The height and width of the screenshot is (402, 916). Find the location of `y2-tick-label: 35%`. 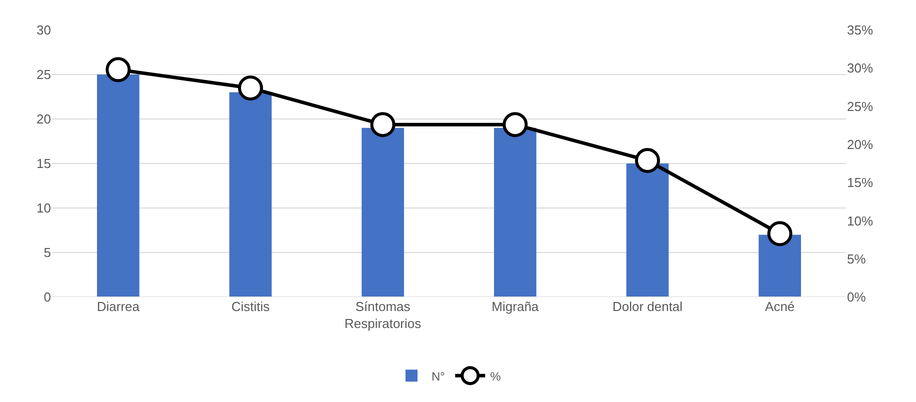

y2-tick-label: 35% is located at coordinates (860, 30).